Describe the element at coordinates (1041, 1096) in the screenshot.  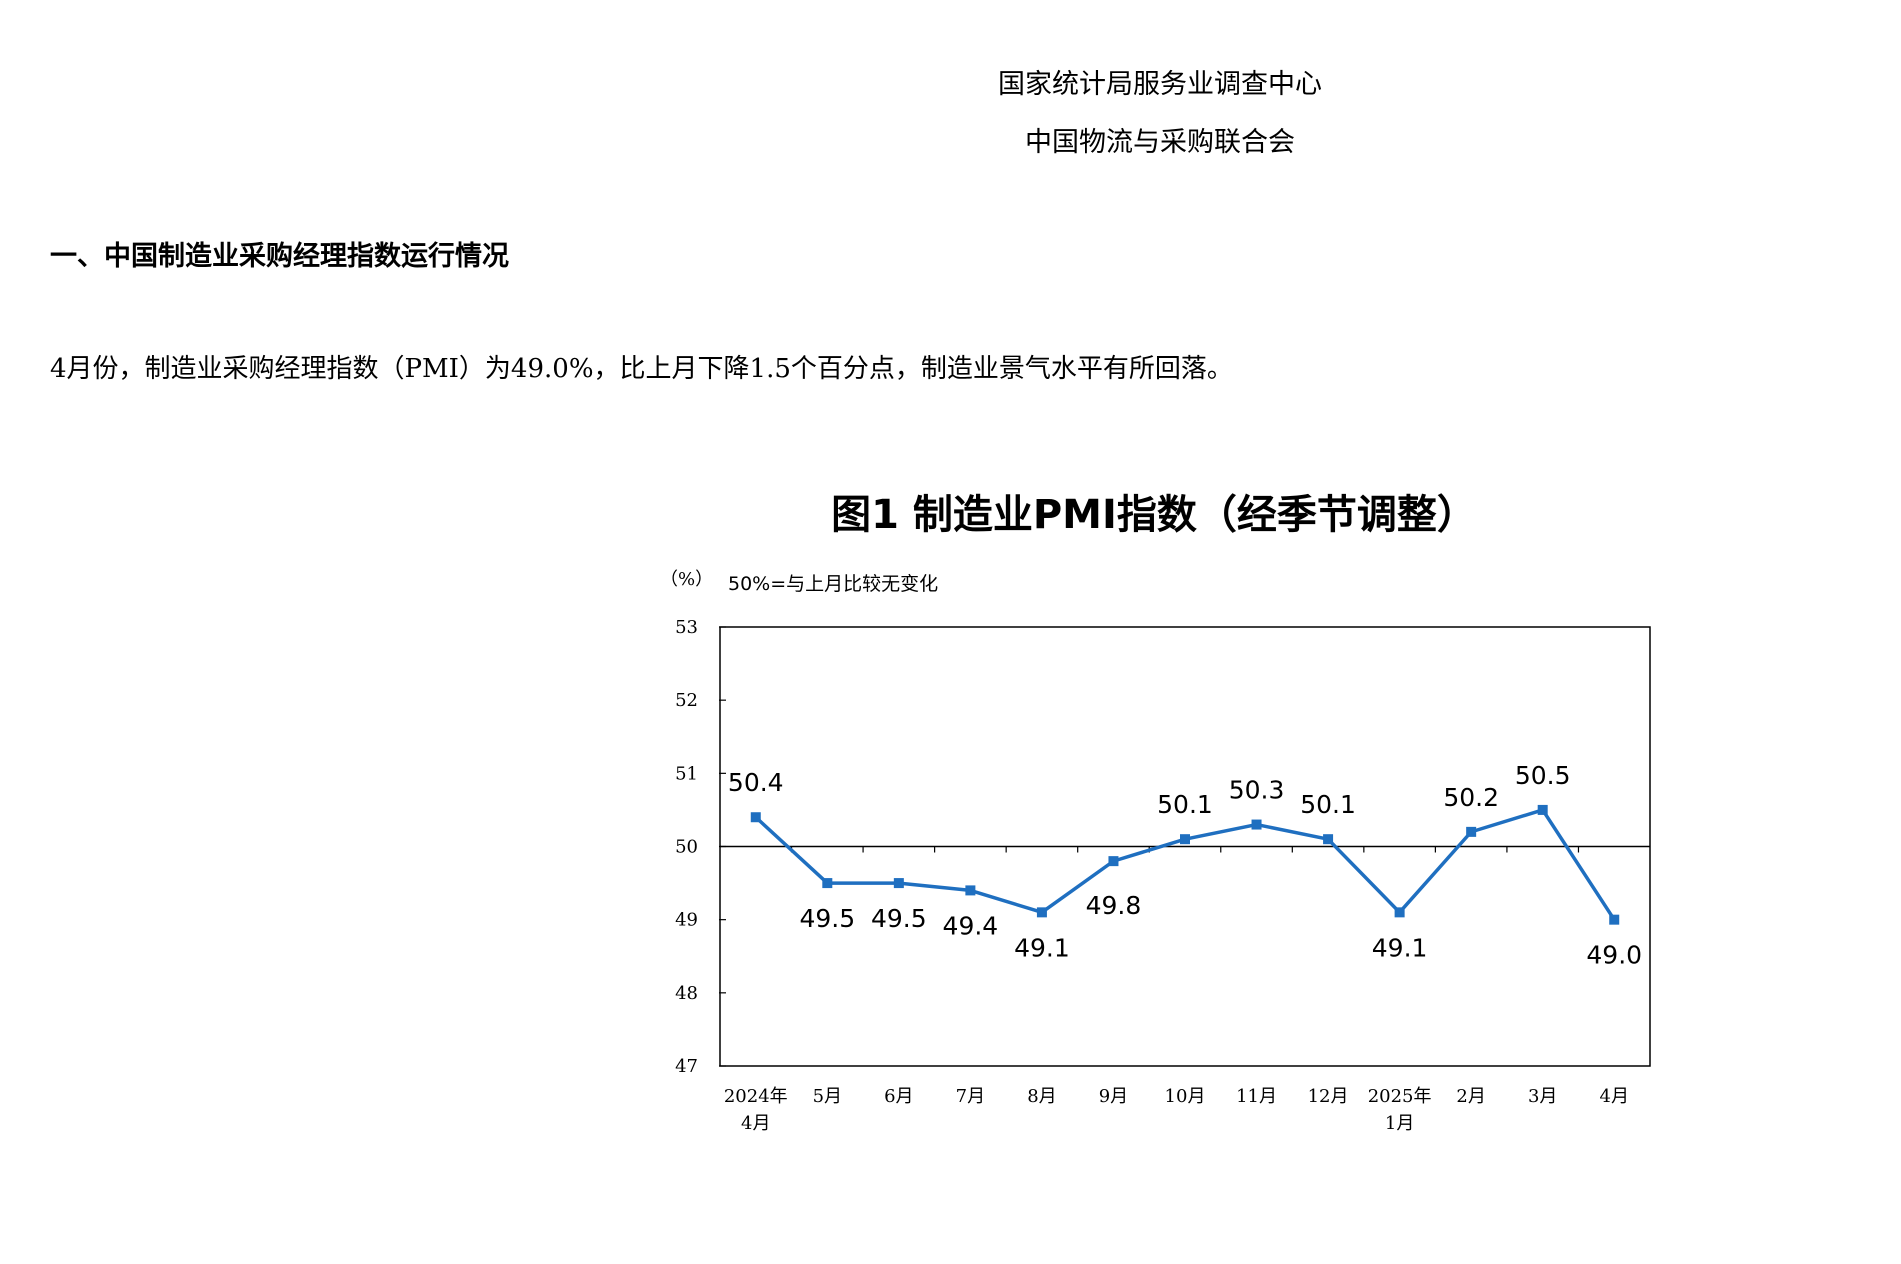
I see `x-tick-label: 8月` at that location.